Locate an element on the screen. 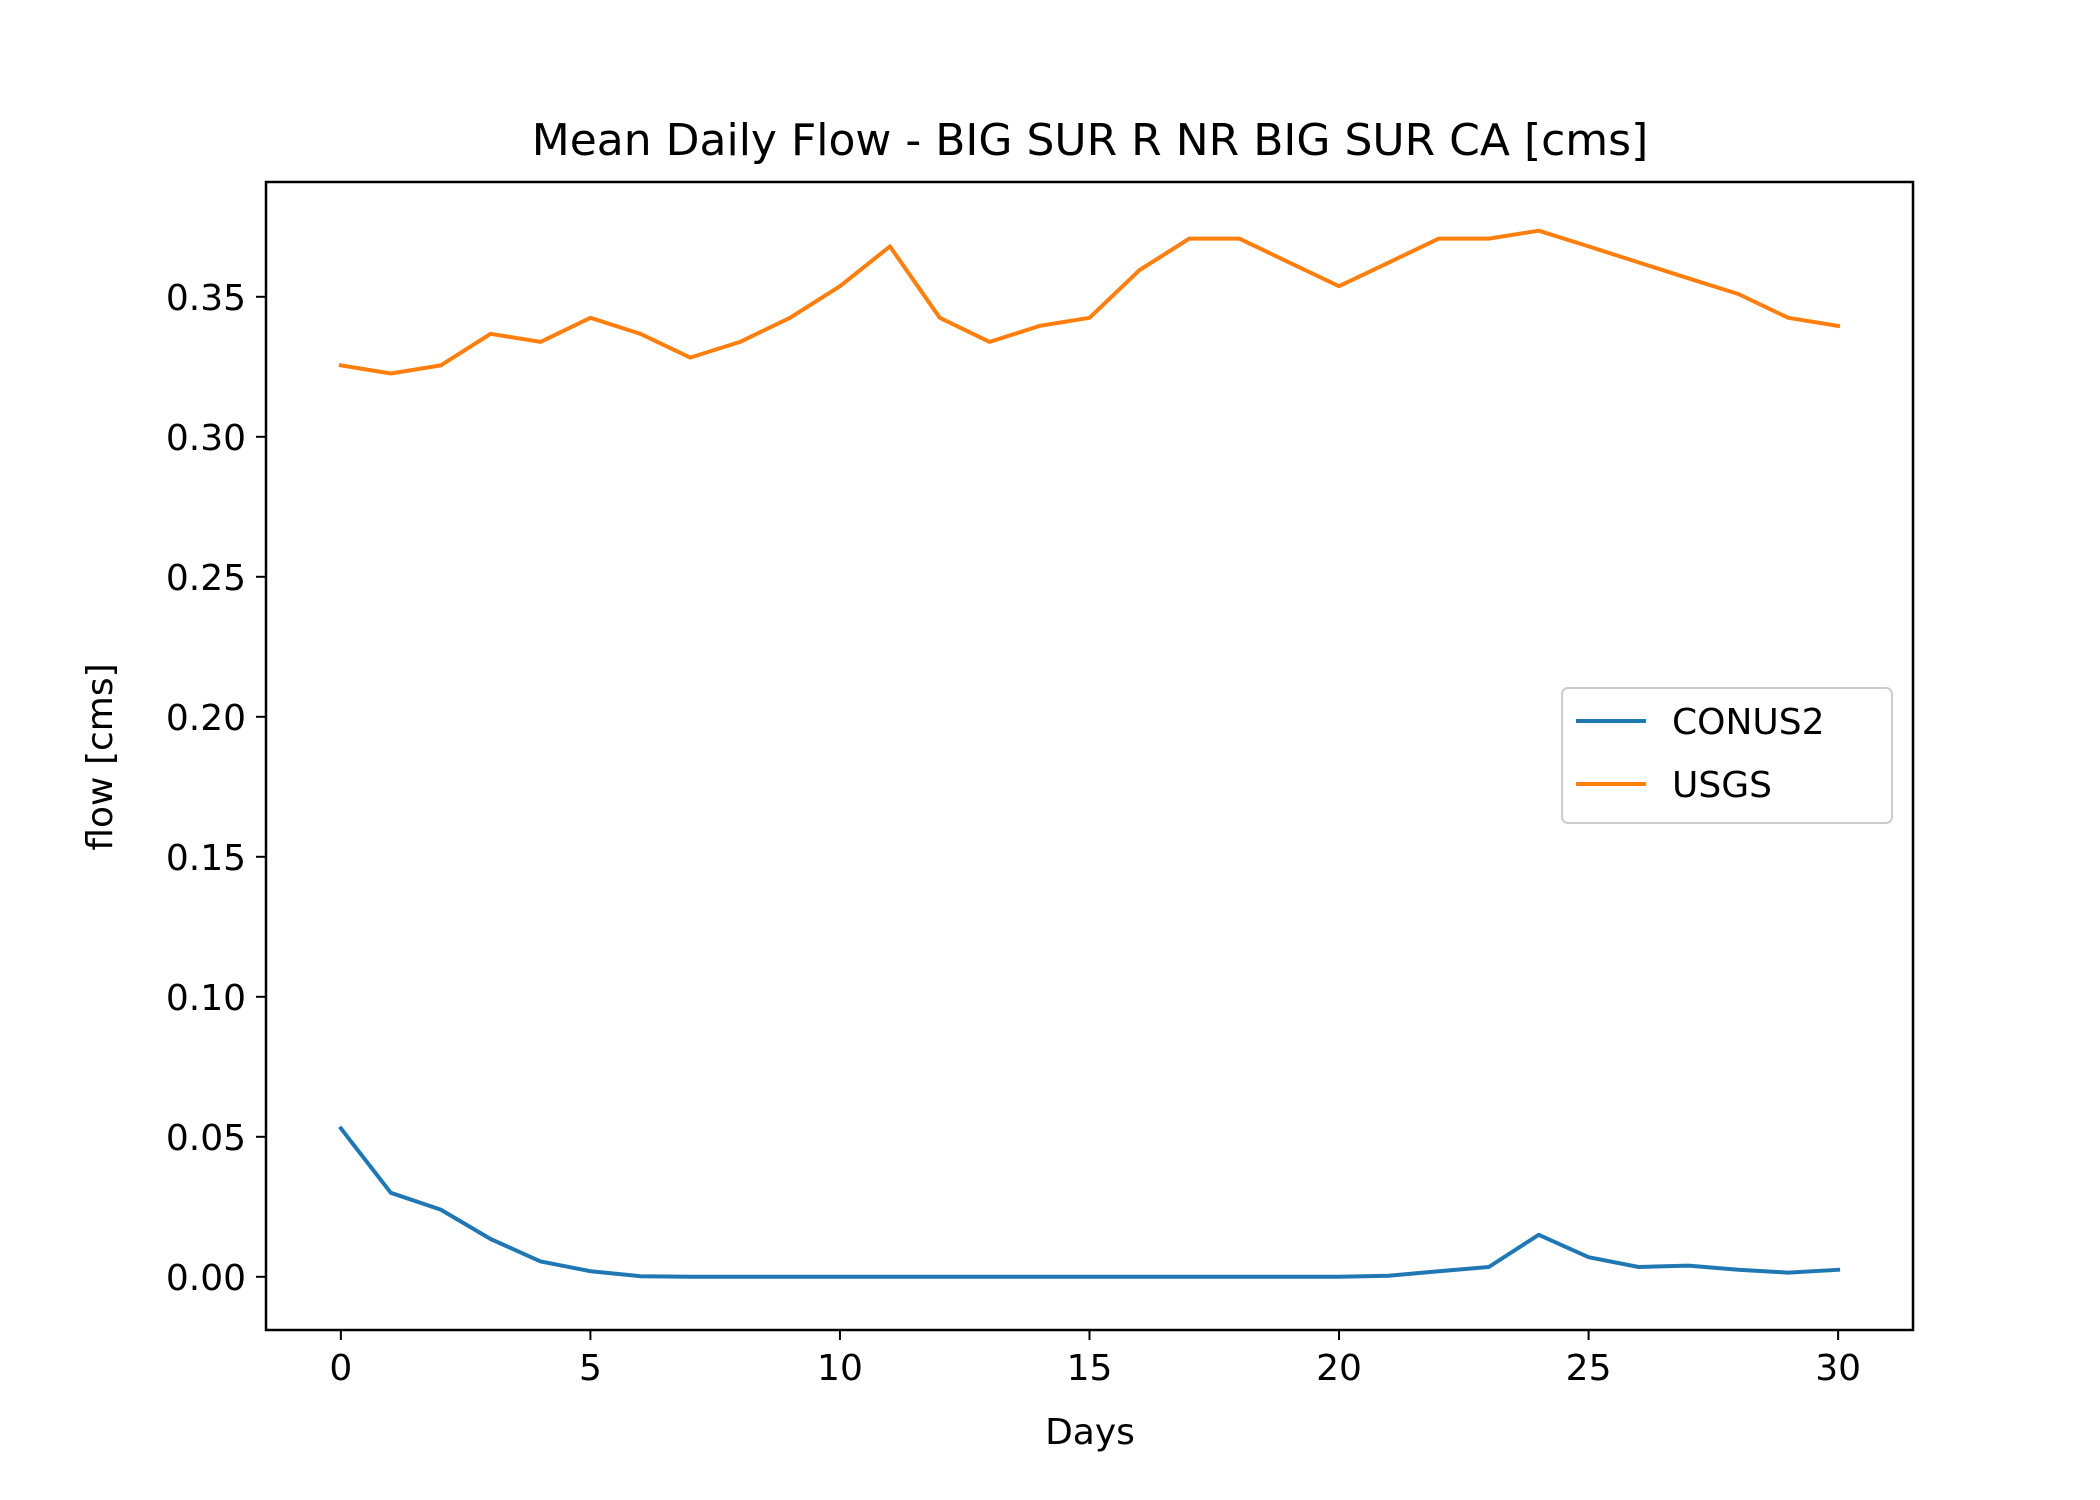 The width and height of the screenshot is (2100, 1500). x-tick-label: 15 is located at coordinates (1090, 1368).